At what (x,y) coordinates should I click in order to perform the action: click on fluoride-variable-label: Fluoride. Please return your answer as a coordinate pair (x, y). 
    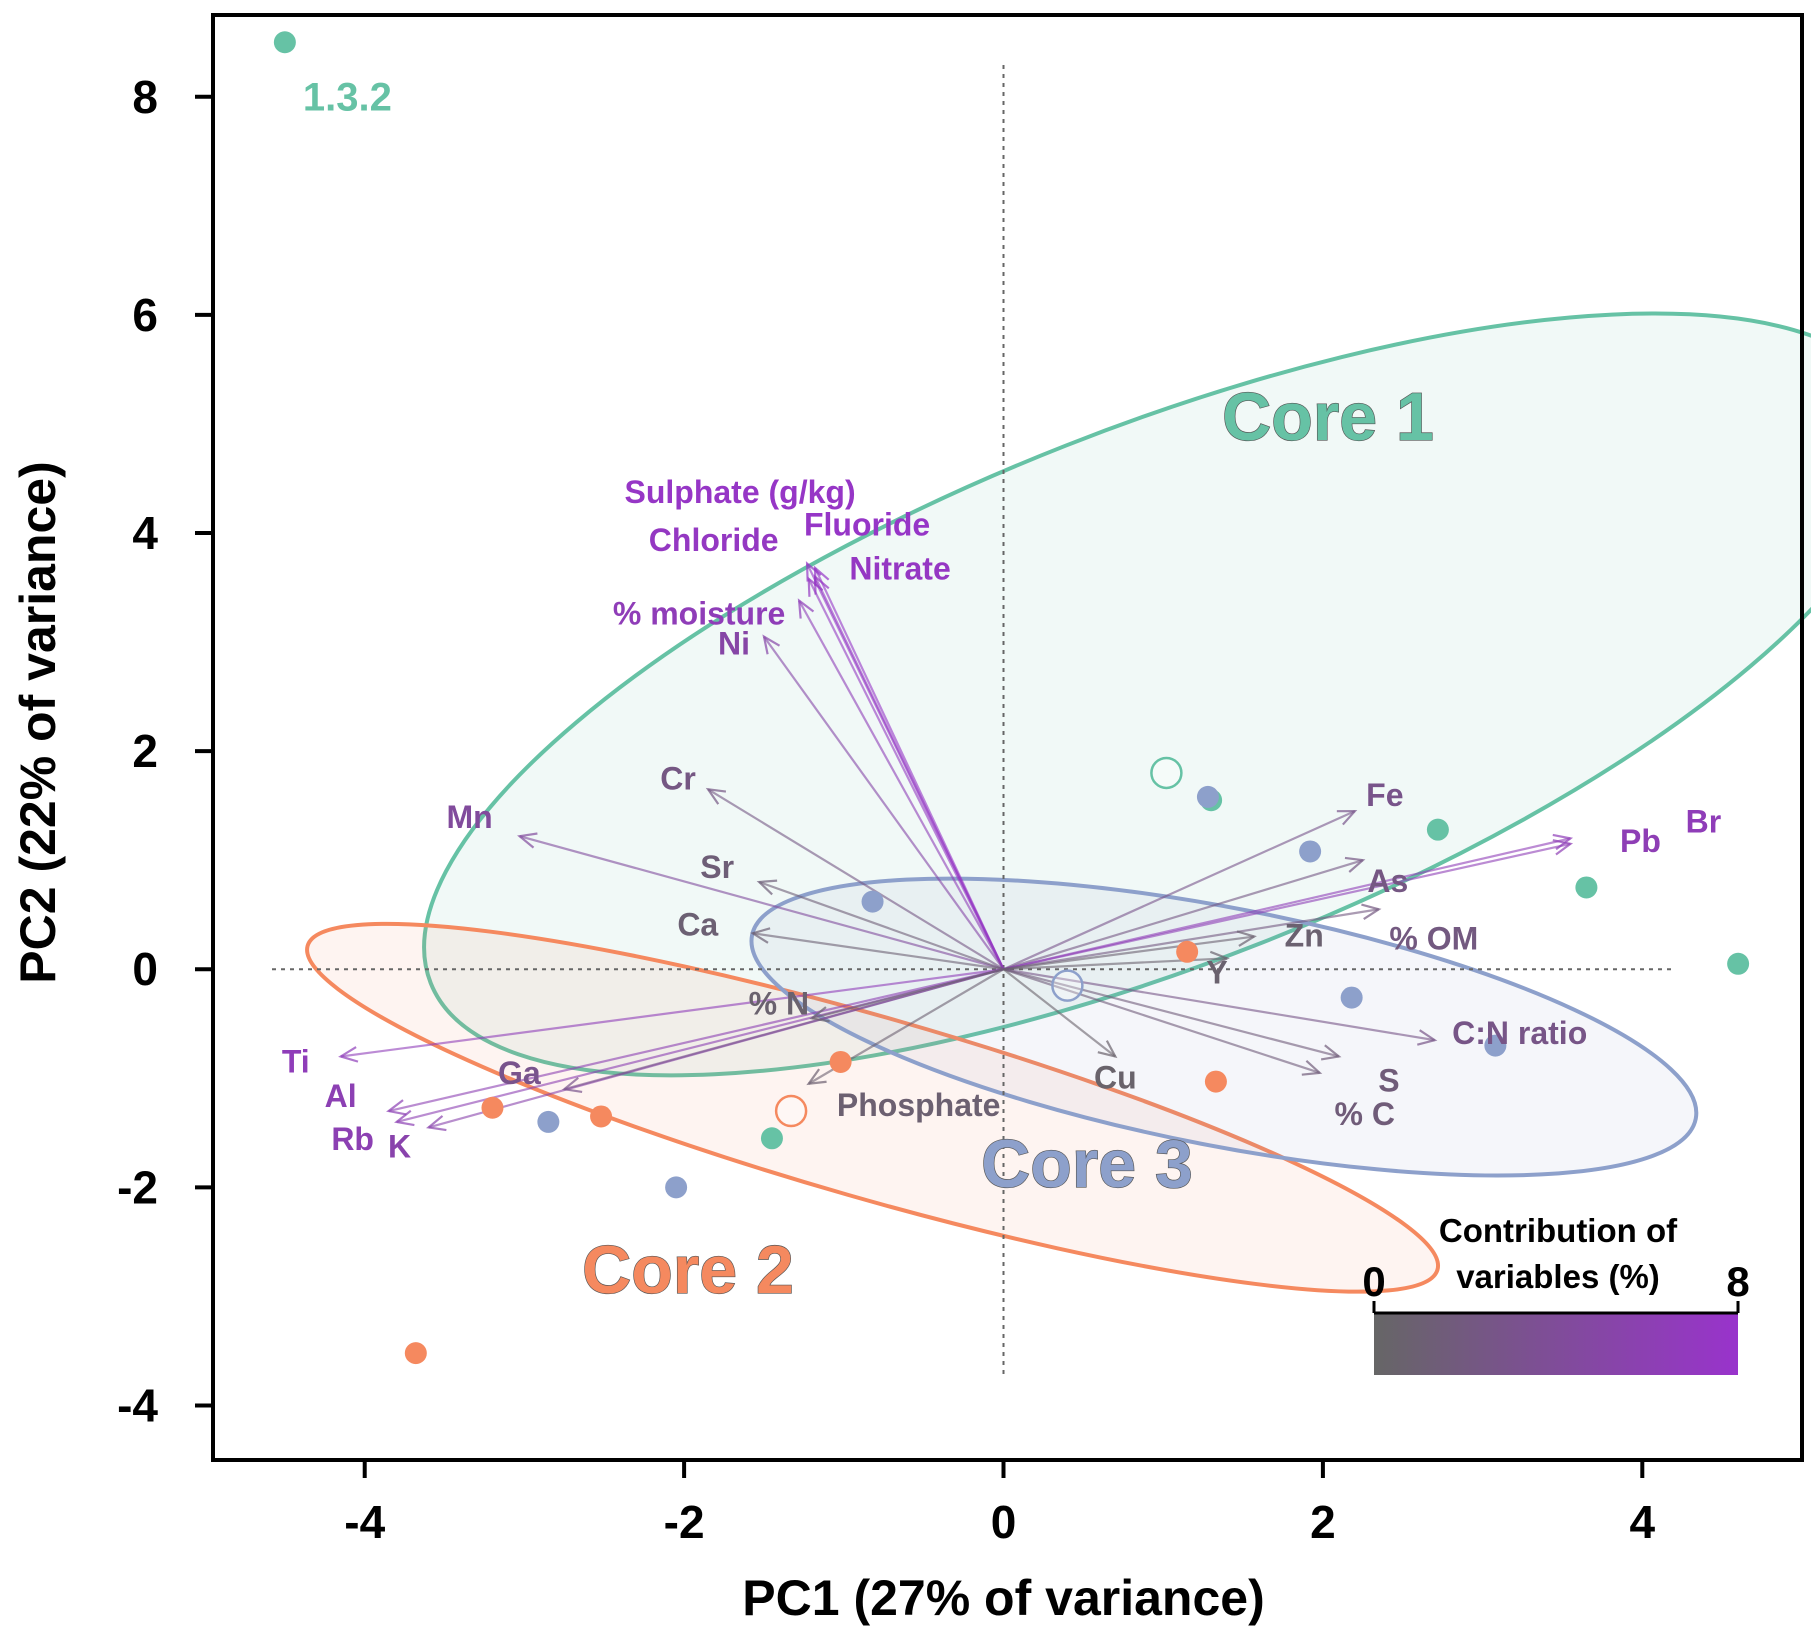
    Looking at the image, I should click on (867, 525).